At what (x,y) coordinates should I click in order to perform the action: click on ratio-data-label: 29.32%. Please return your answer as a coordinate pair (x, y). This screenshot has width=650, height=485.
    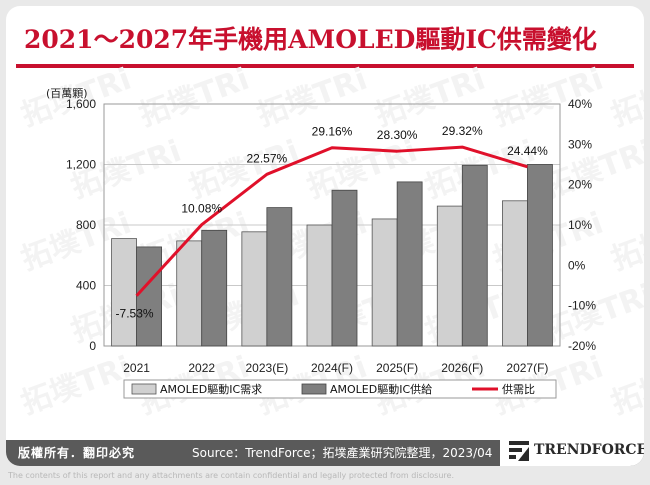
    Looking at the image, I should click on (462, 131).